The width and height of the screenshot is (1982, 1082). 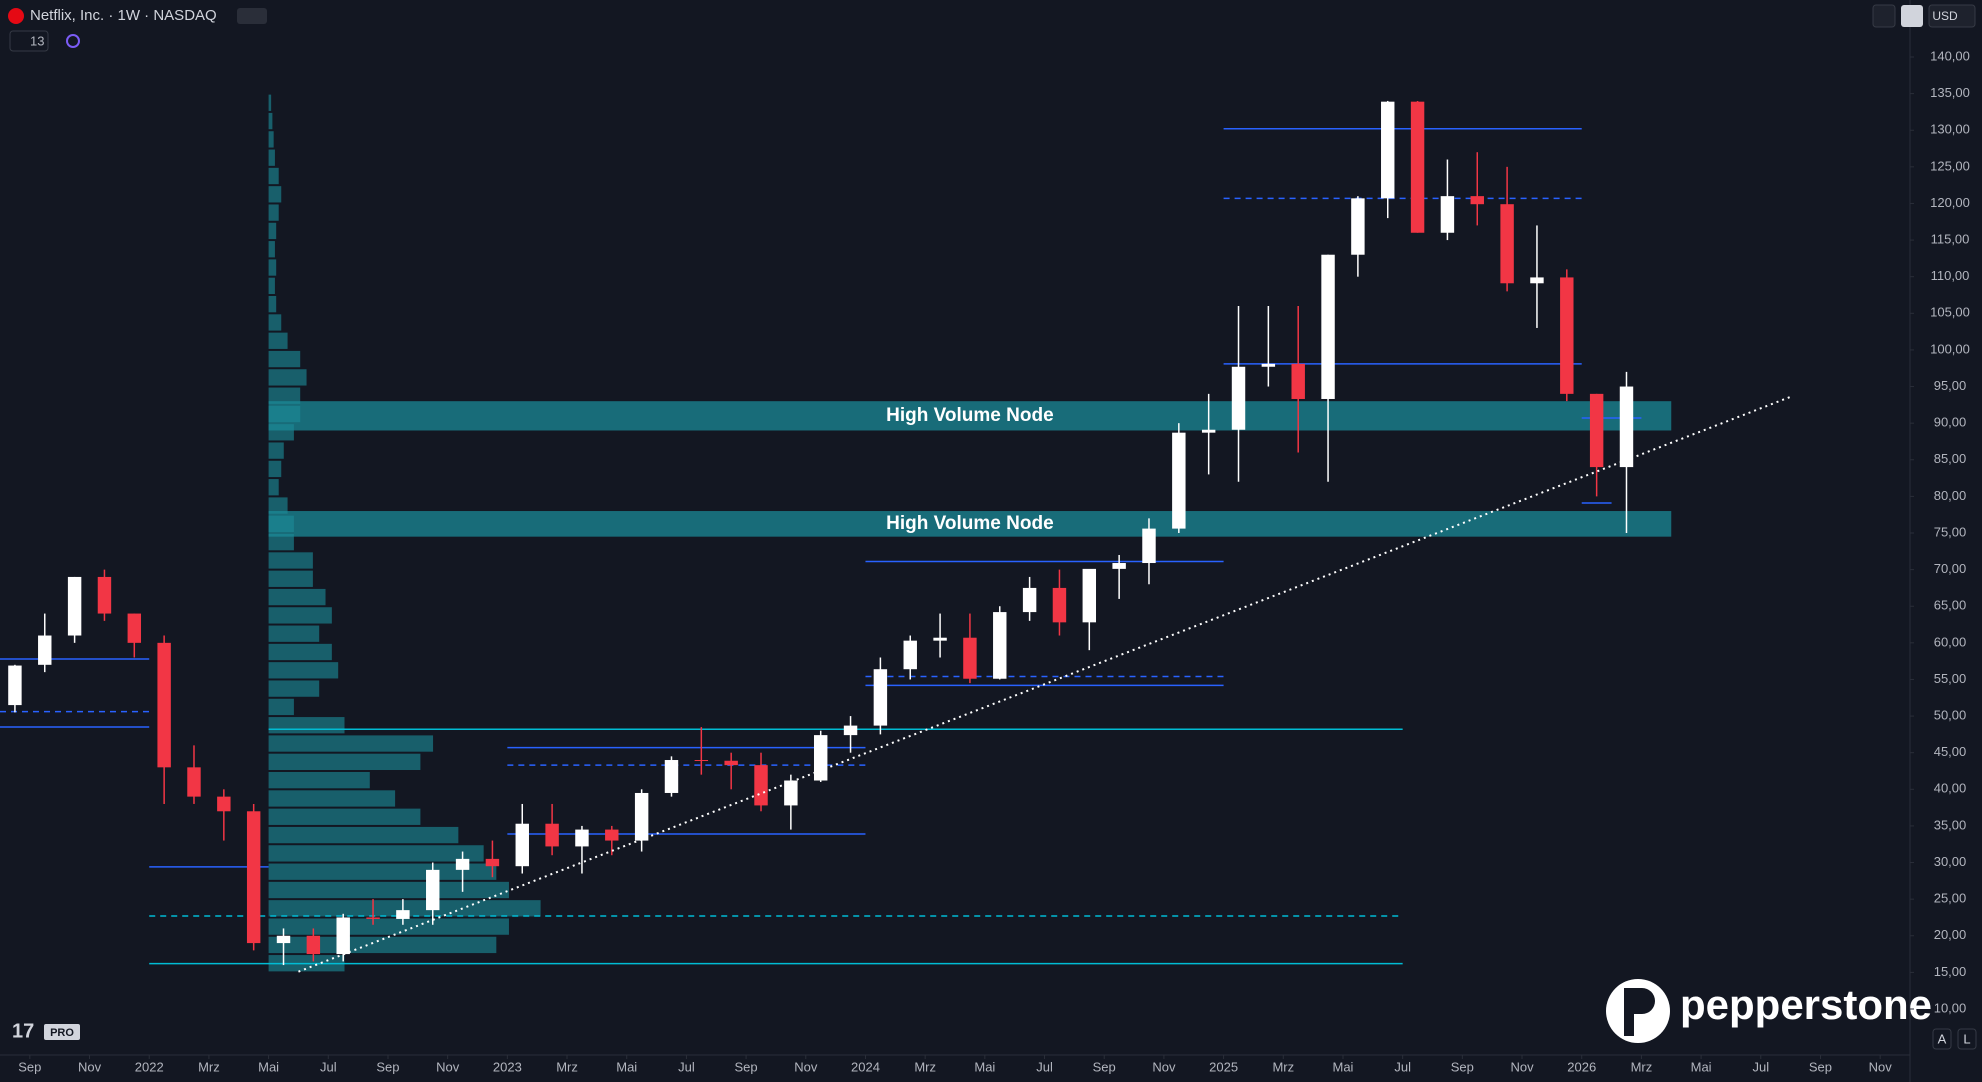 I want to click on pro-label: PRO, so click(x=62, y=1033).